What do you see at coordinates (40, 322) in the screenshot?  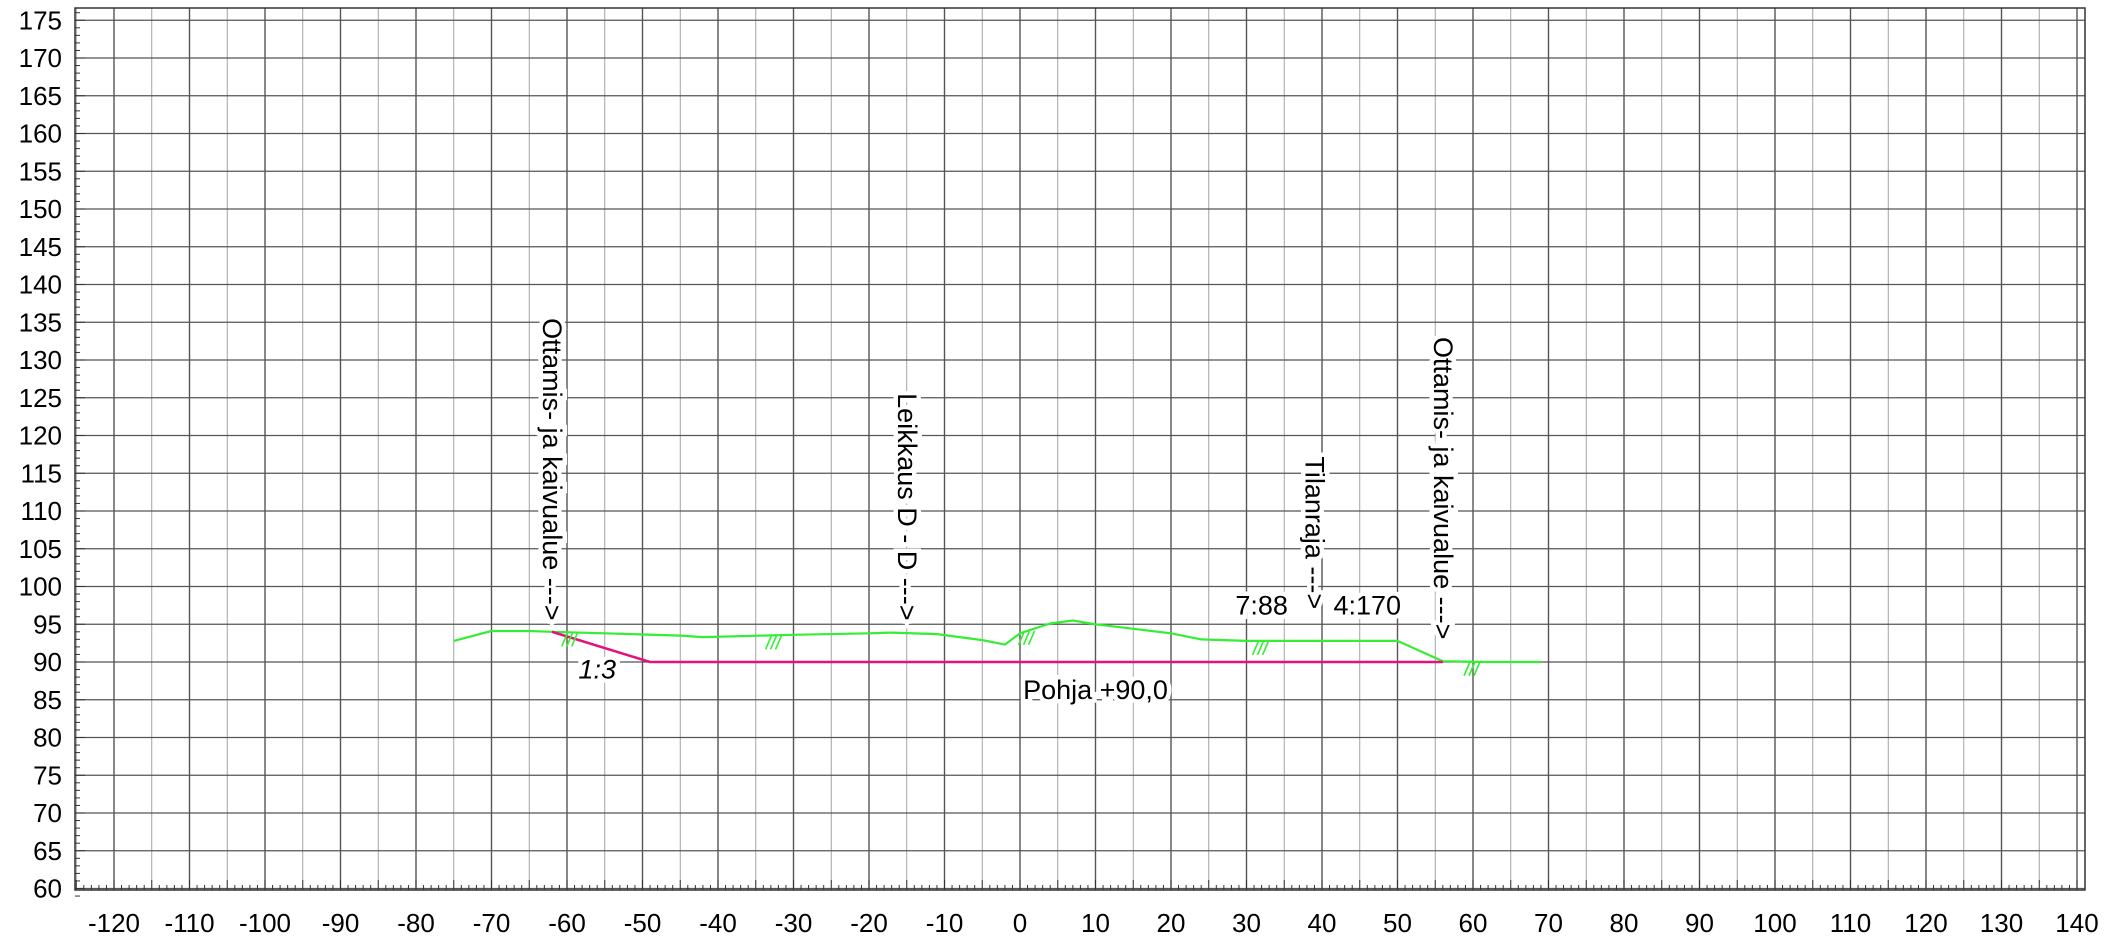 I see `y-tick-label: 135` at bounding box center [40, 322].